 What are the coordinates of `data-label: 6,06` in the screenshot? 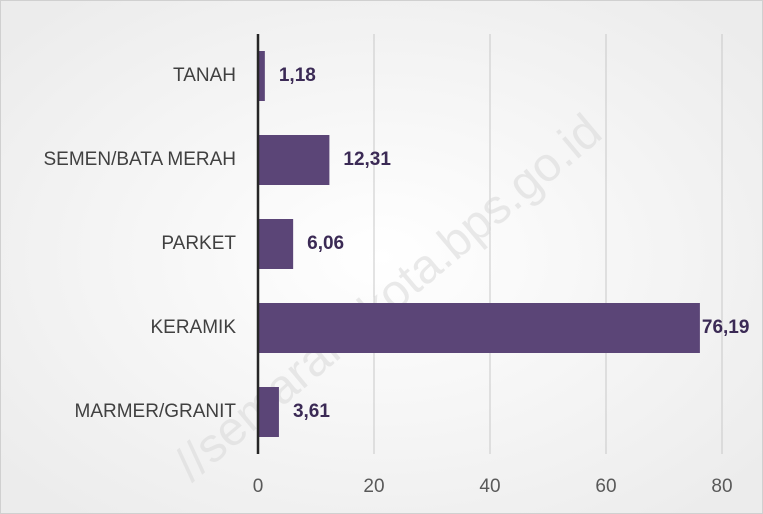 It's located at (325, 243).